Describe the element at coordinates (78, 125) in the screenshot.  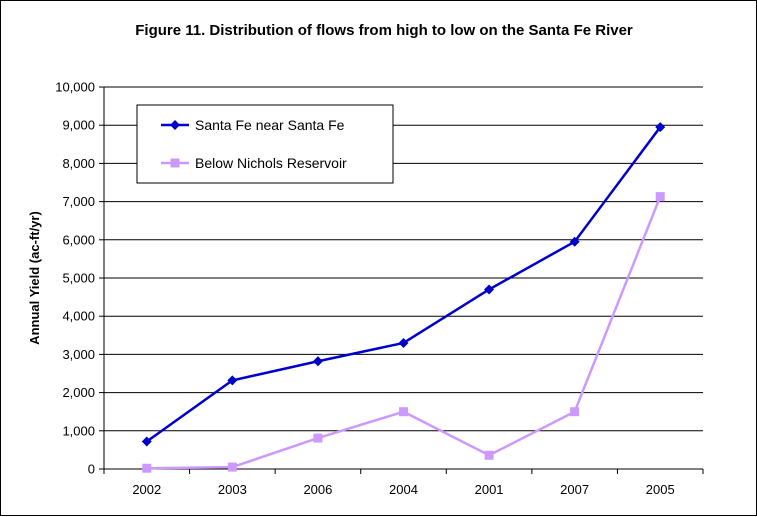
I see `y-tick-label: 9,000` at that location.